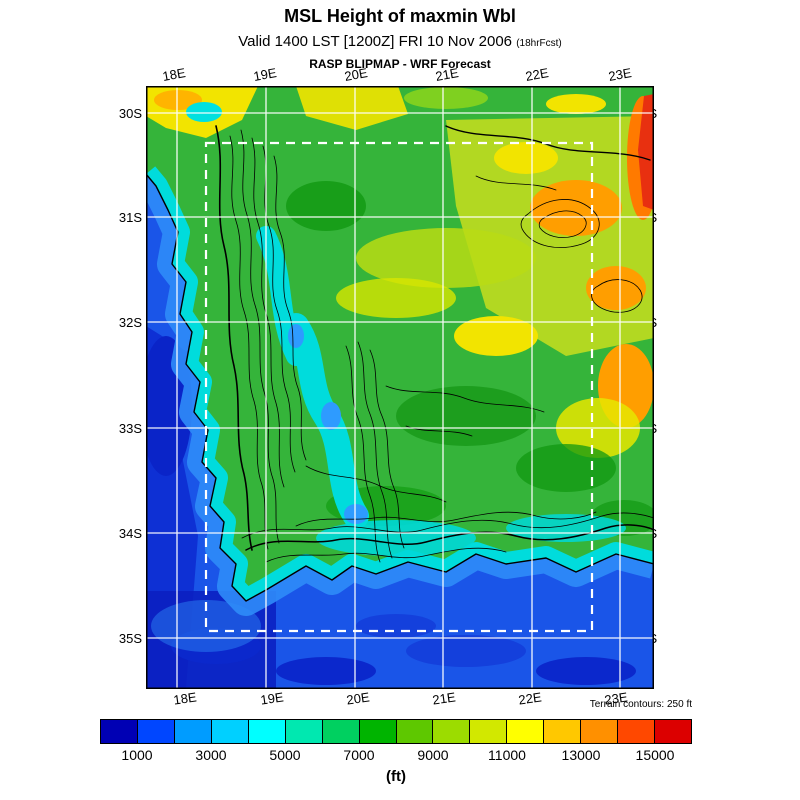 This screenshot has height=800, width=800. I want to click on colorbar-tick-label: 5000, so click(285, 755).